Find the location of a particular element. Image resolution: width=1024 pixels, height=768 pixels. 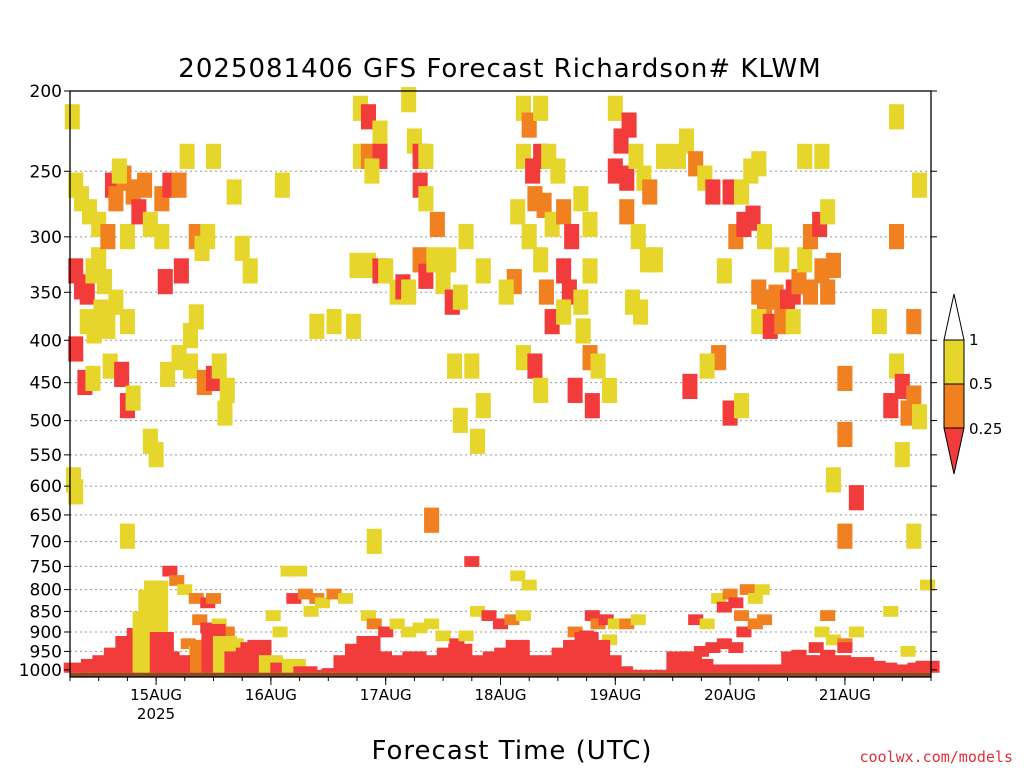

x-tick-label: 15AUG is located at coordinates (156, 695).